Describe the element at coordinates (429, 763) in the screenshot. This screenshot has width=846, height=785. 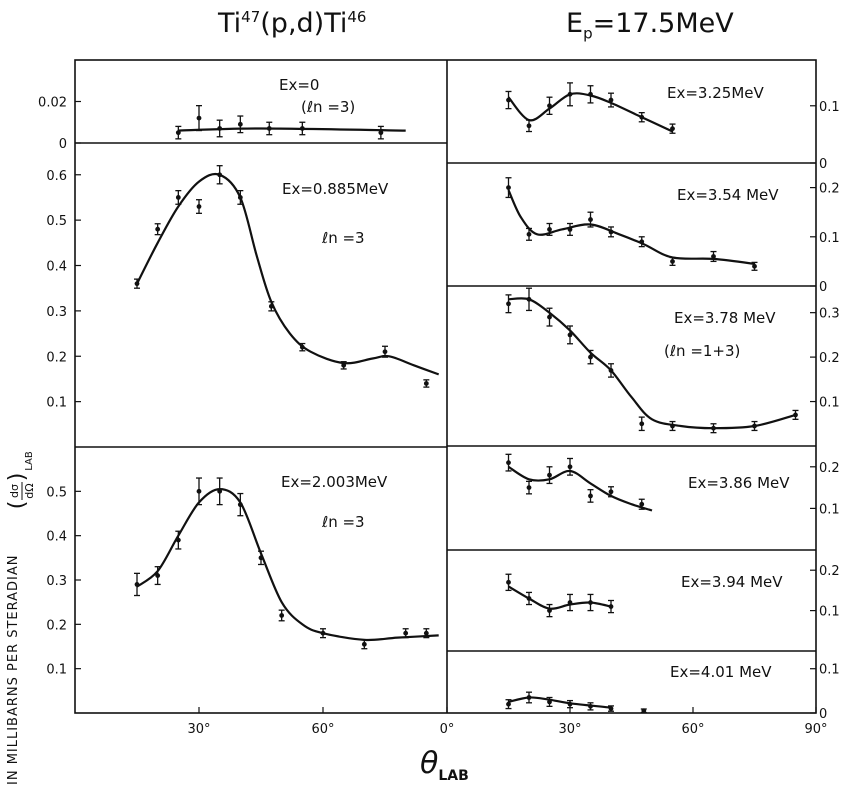
I see `x-axis-symbol: θ` at that location.